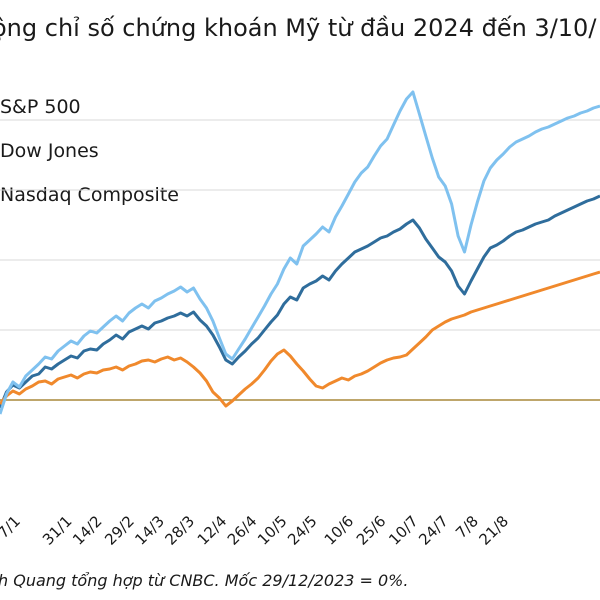 This screenshot has height=600, width=600. What do you see at coordinates (212, 530) in the screenshot?
I see `x-tick-label-6: 12/4` at bounding box center [212, 530].